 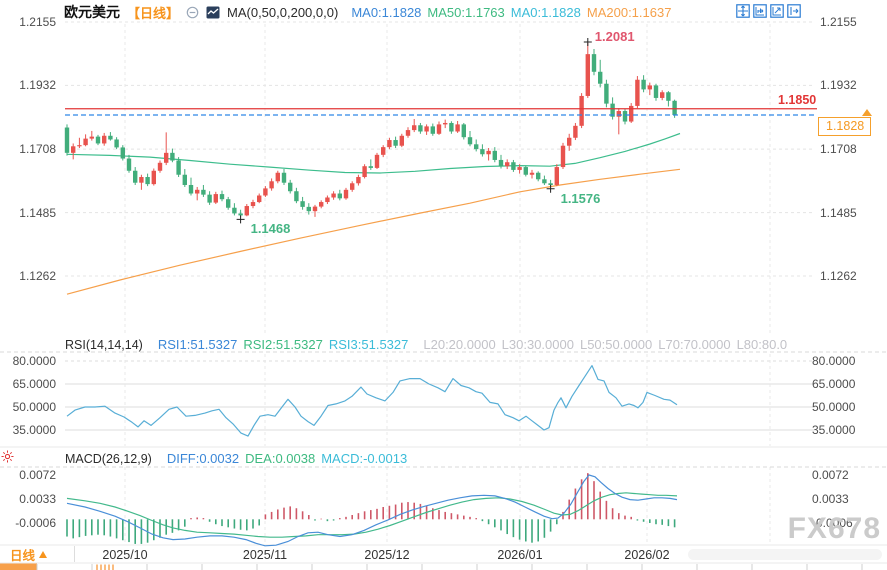 I want to click on macd-dea-line, so click(x=372, y=515).